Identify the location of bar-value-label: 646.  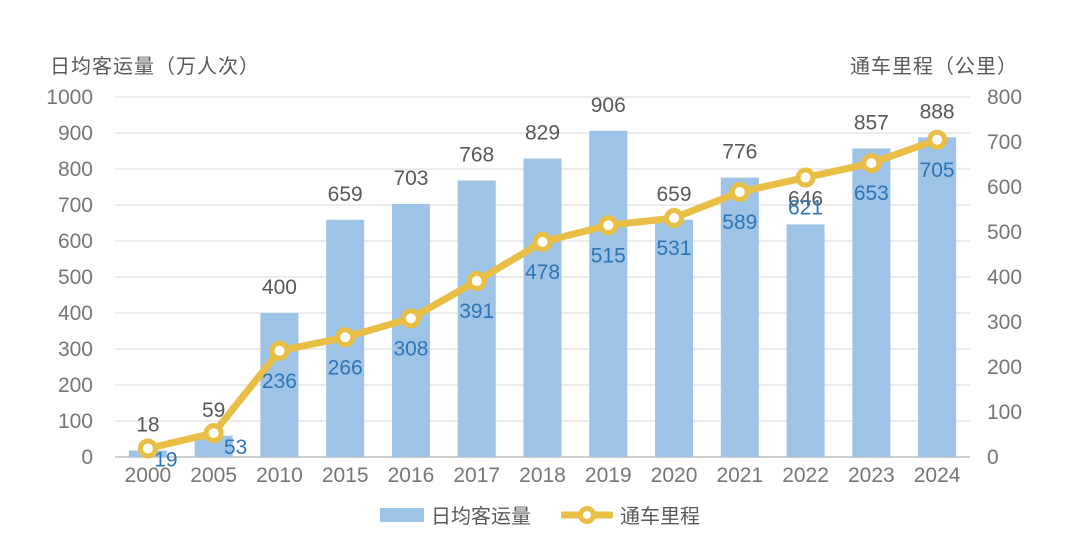
(805, 198).